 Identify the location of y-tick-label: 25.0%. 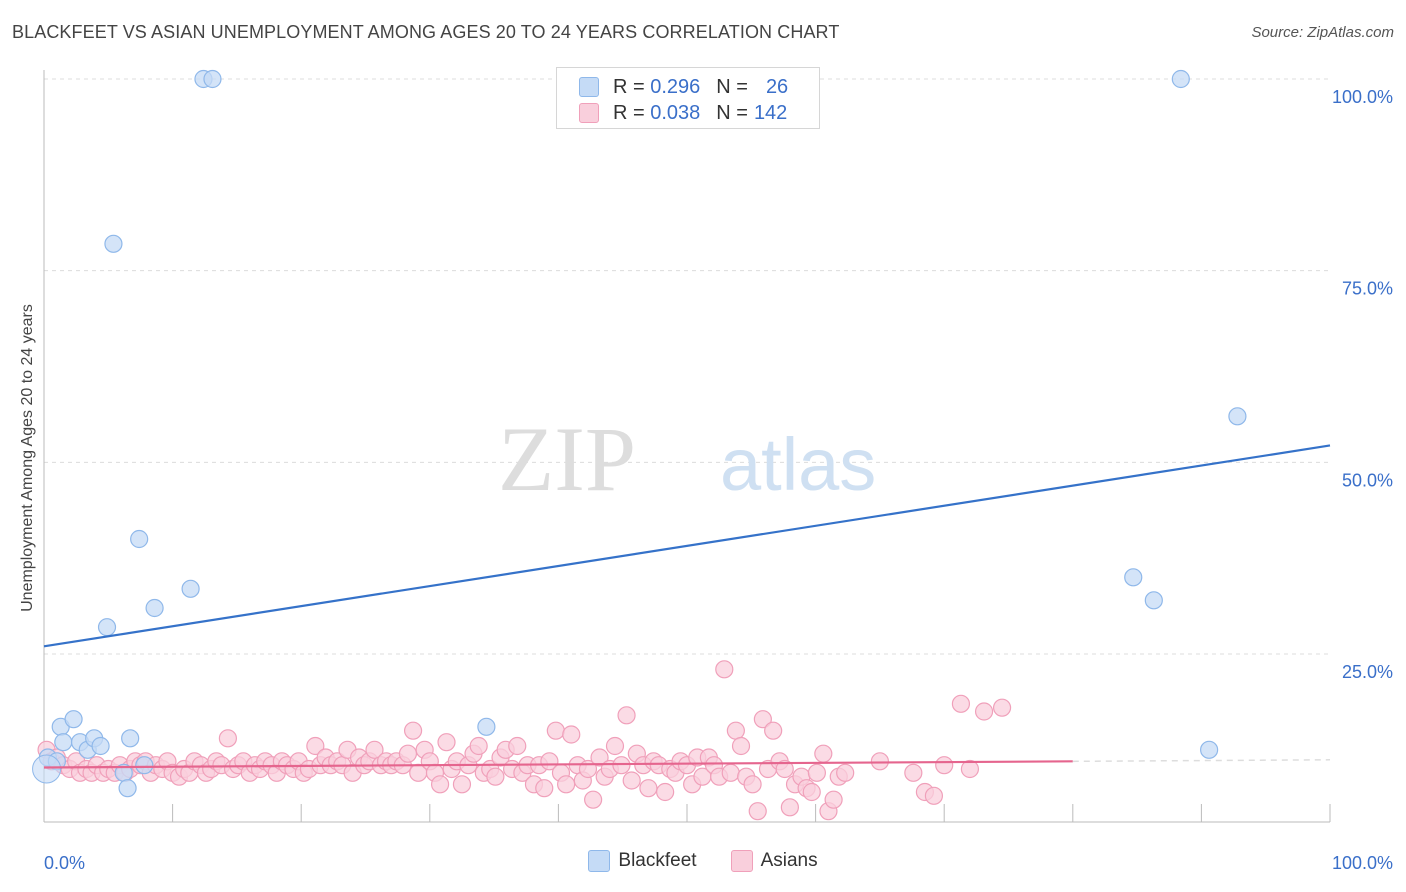
(1367, 672).